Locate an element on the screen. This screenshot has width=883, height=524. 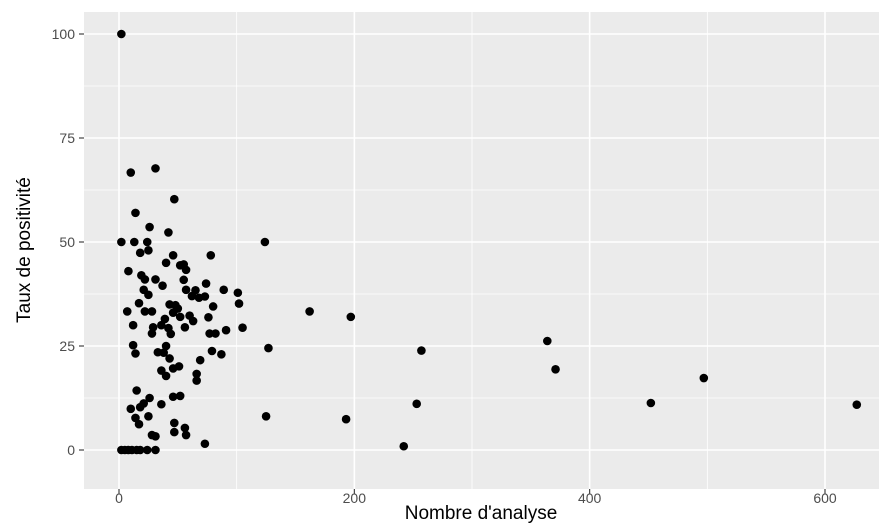
y-tick-label: 0 is located at coordinates (71, 450).